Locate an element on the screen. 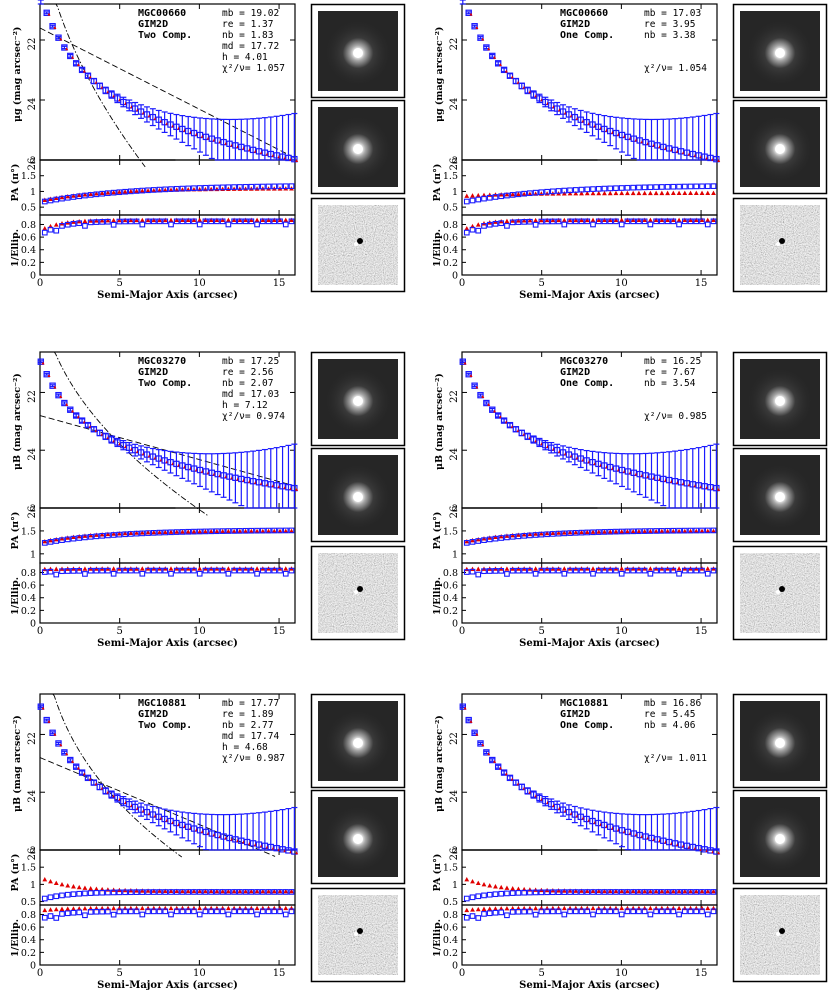  disk-component-curve is located at coordinates (157, 807).